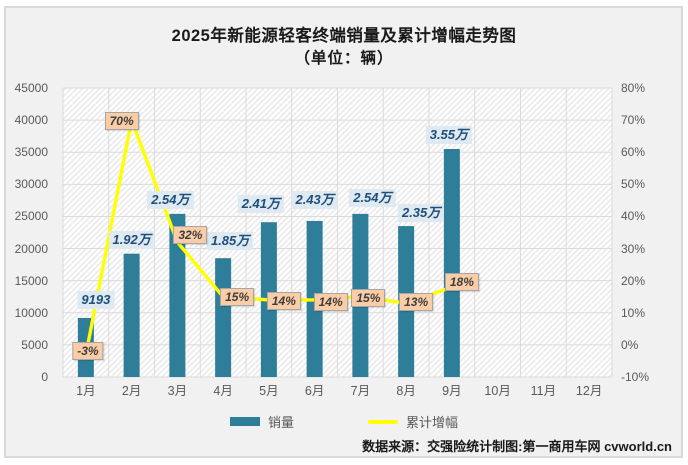 This screenshot has height=465, width=688. What do you see at coordinates (31, 312) in the screenshot?
I see `left-axis-tick: 10000` at bounding box center [31, 312].